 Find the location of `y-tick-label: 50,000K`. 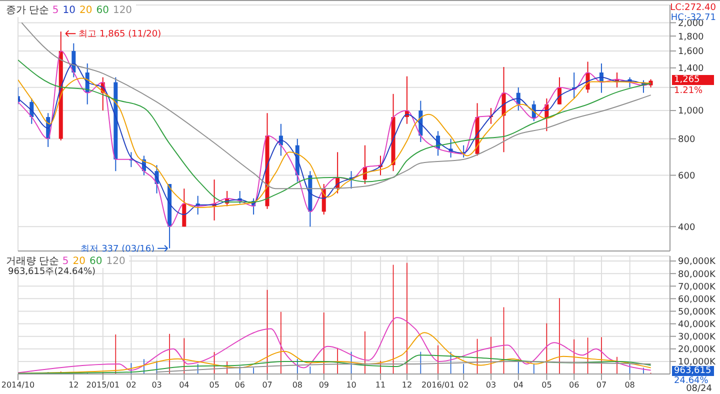

y-tick-label: 50,000K is located at coordinates (697, 312).